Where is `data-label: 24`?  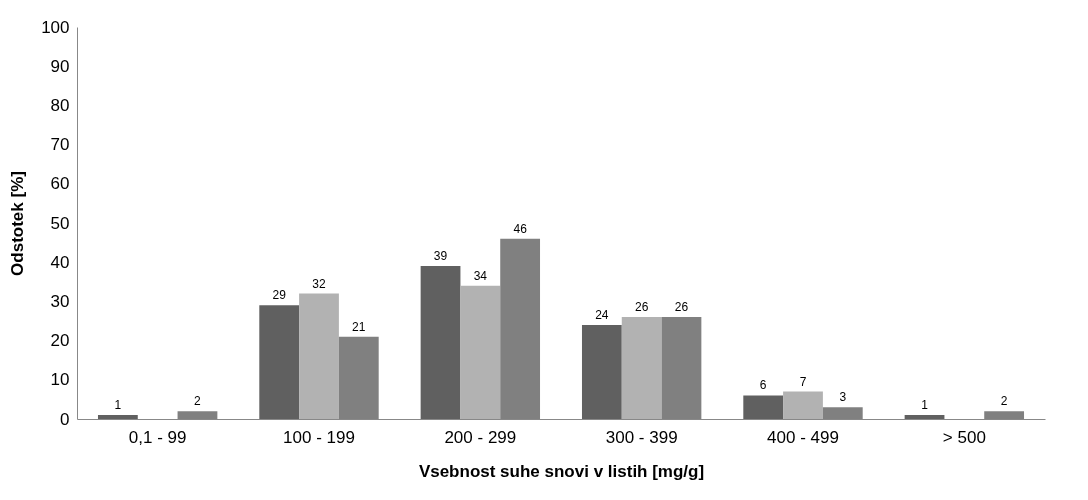
data-label: 24 is located at coordinates (602, 314).